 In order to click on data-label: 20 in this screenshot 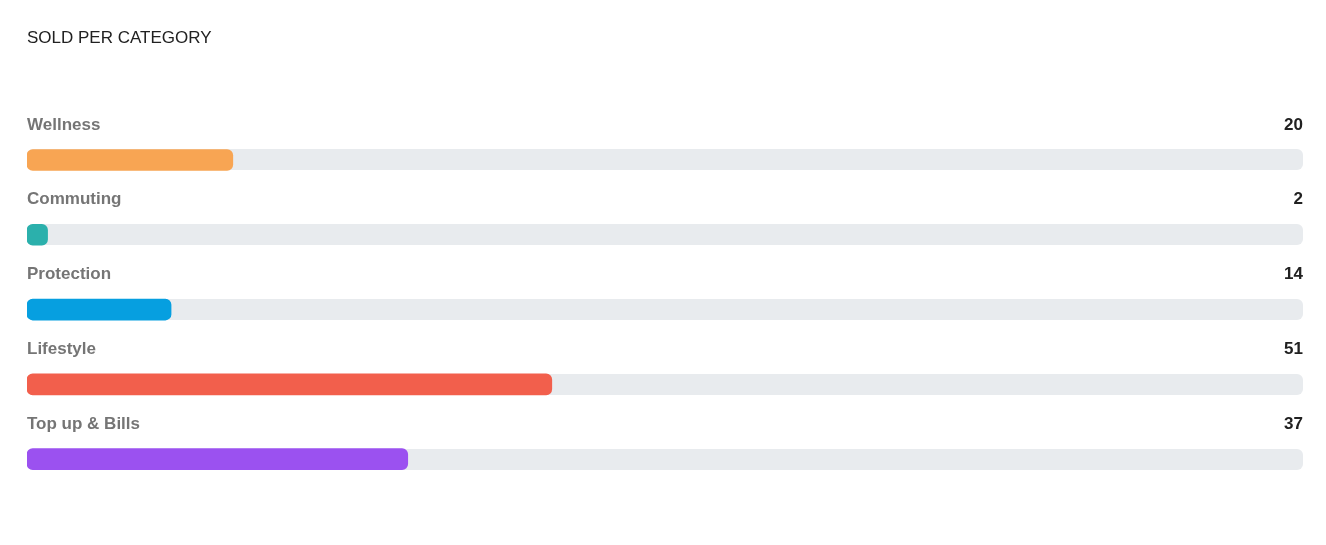, I will do `click(1293, 124)`.